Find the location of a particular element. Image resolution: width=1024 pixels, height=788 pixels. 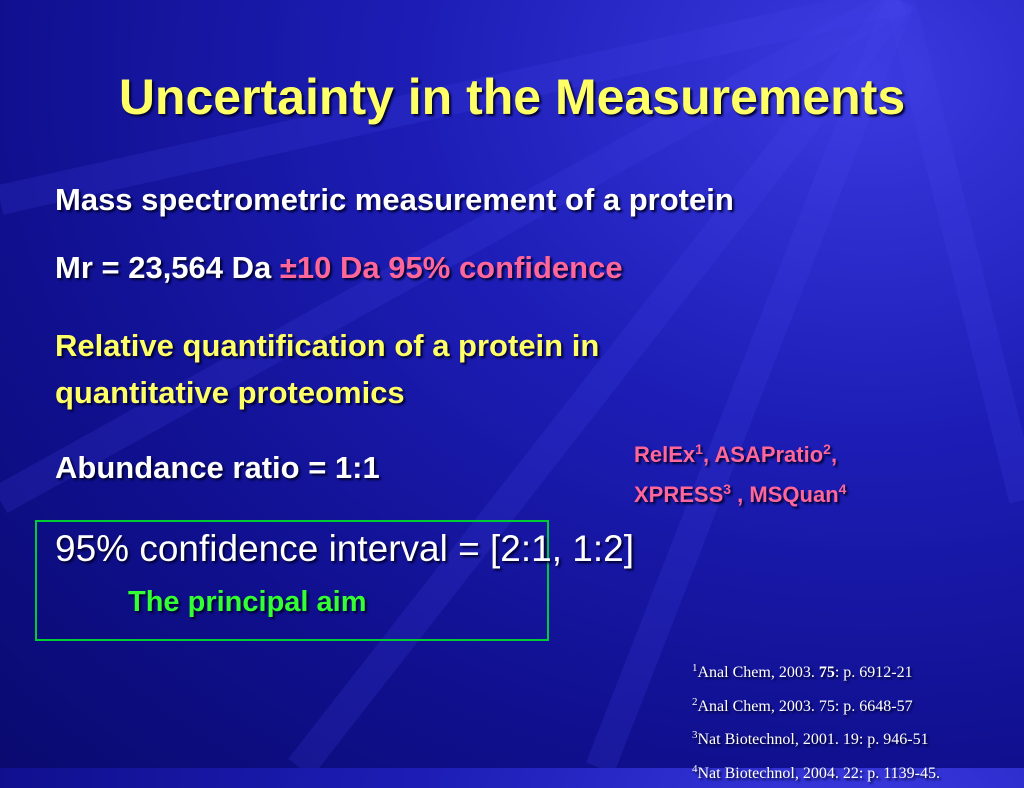

ref-text: Nat Biotechnol, 2001. 19: p. 946-51 is located at coordinates (813, 739).